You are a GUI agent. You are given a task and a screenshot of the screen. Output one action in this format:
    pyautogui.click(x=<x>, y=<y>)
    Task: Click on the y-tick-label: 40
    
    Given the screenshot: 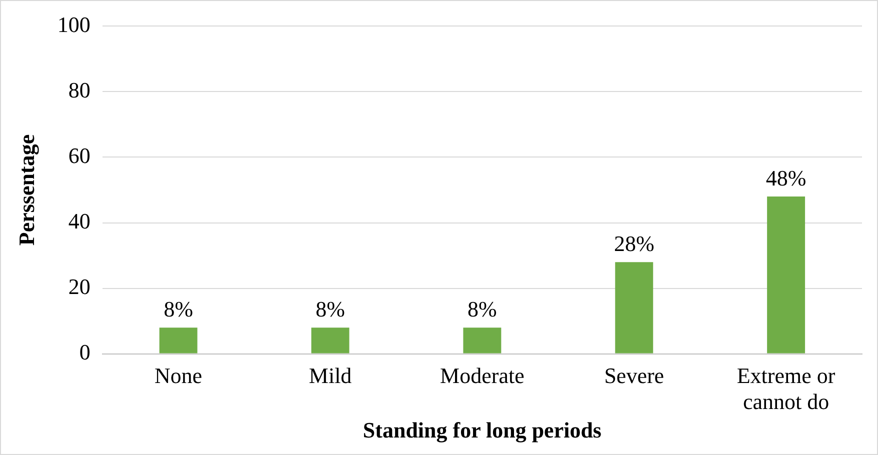 What is the action you would take?
    pyautogui.click(x=79, y=221)
    